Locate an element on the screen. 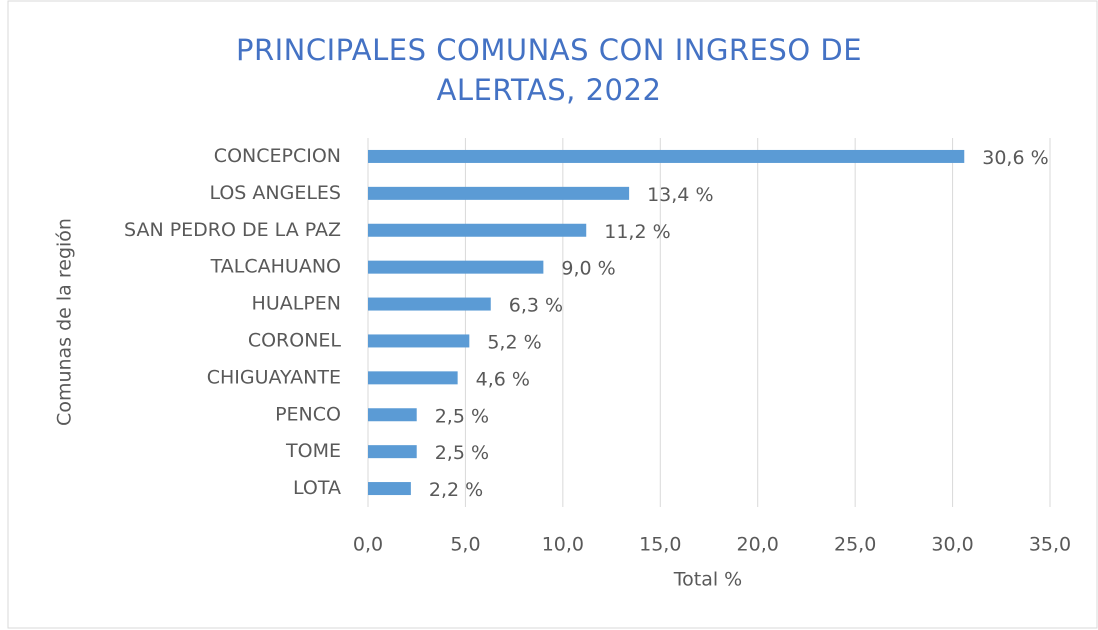 The height and width of the screenshot is (630, 1098). x-axis-label: Total % is located at coordinates (707, 580).